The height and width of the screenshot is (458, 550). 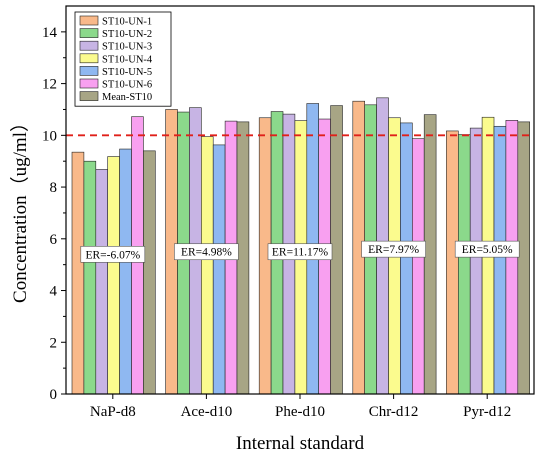 I want to click on er-label-chr-d12: ER=7.97%, so click(x=393, y=250).